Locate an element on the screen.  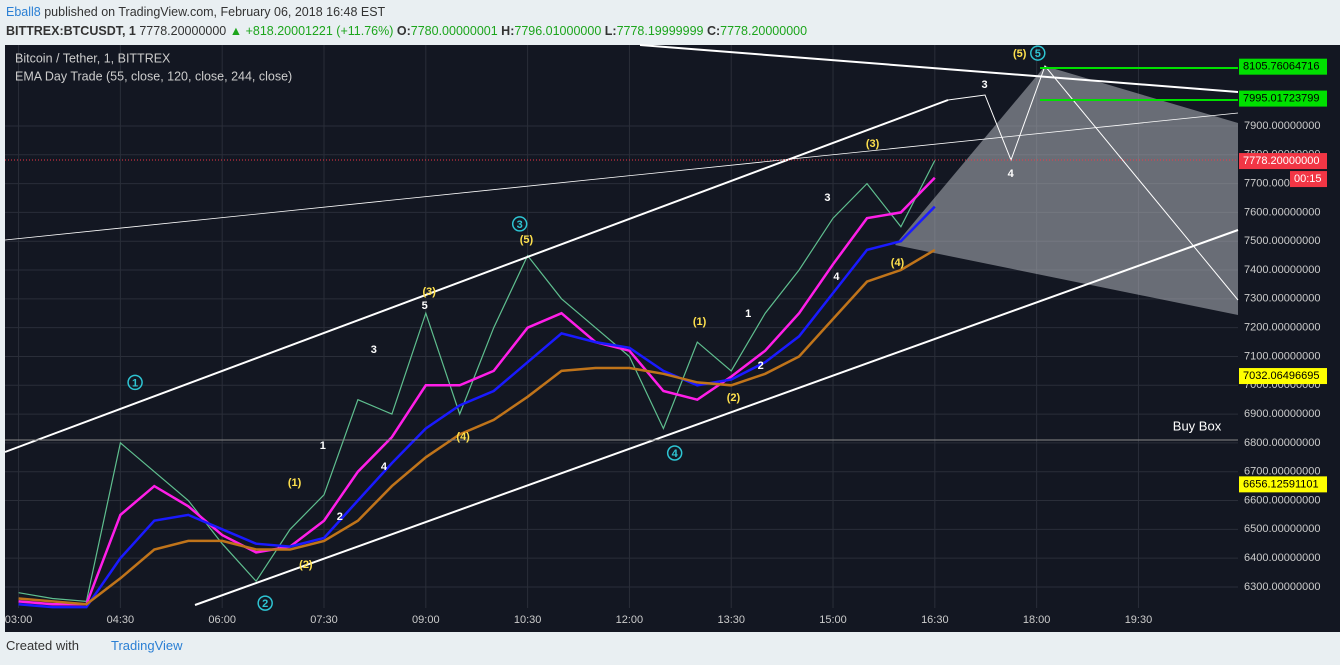
countdown-bg is located at coordinates (1308, 179).